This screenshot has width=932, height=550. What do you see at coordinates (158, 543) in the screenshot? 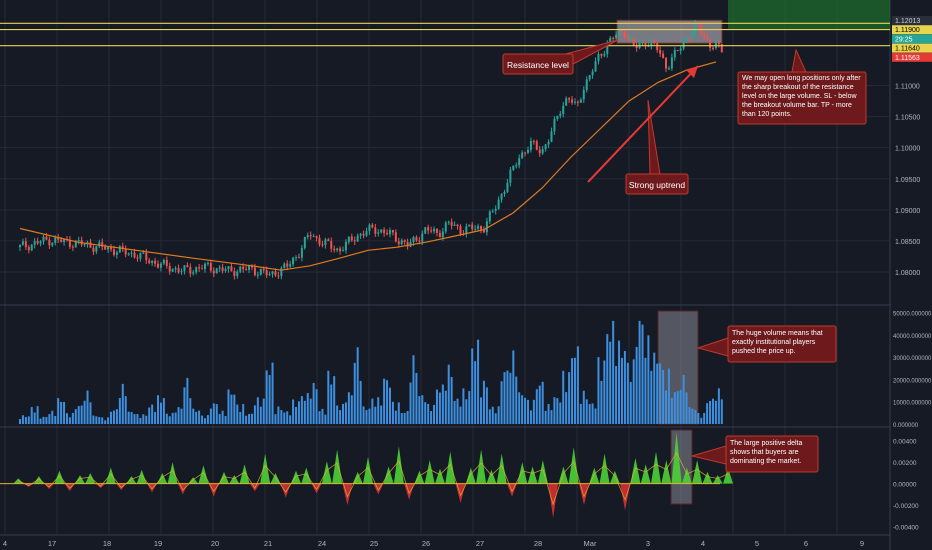
I see `time-tick-label: 19` at bounding box center [158, 543].